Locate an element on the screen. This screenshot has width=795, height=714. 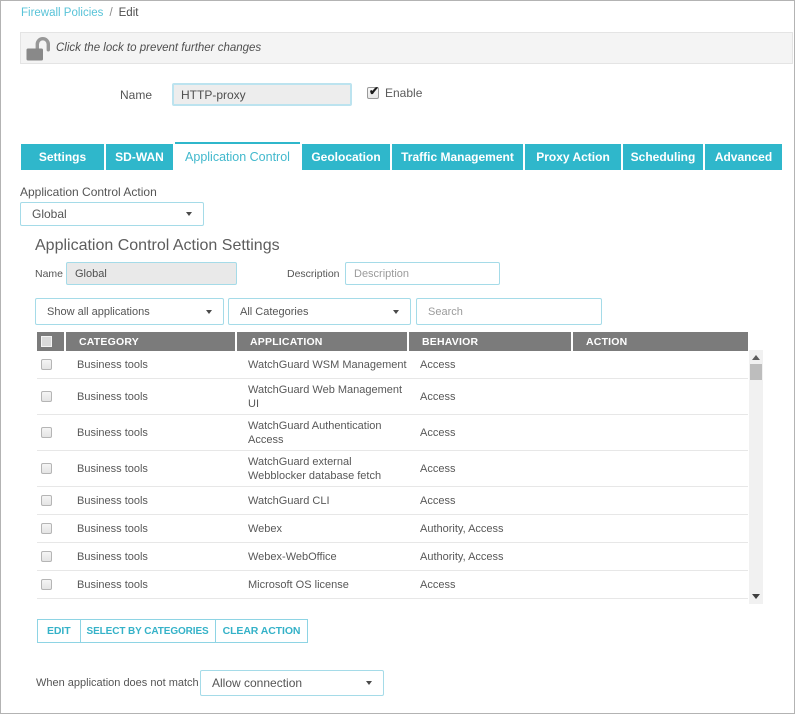
table-header-checkbox-cell is located at coordinates (50, 341).